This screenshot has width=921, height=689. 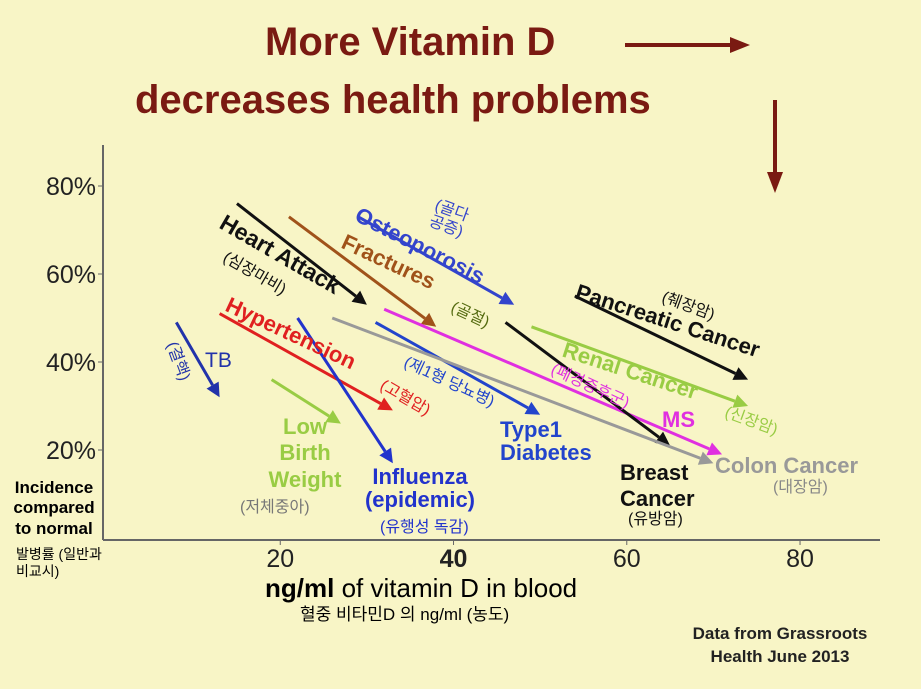 What do you see at coordinates (655, 519) in the screenshot?
I see `series-note: (유방암)` at bounding box center [655, 519].